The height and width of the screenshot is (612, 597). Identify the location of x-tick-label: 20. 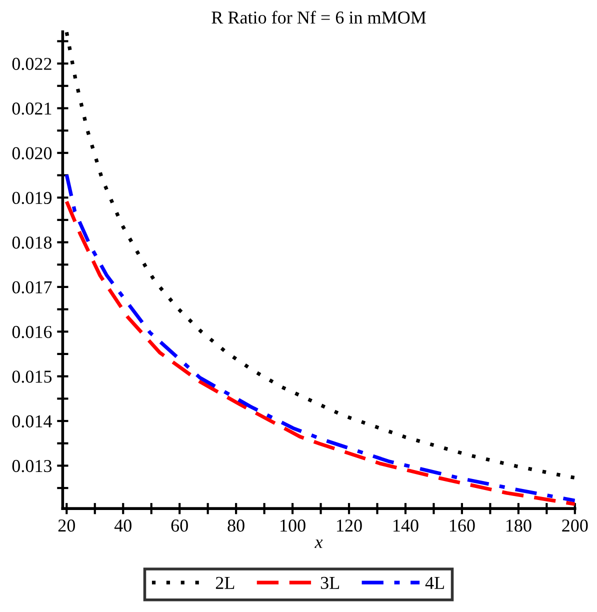
(66, 526).